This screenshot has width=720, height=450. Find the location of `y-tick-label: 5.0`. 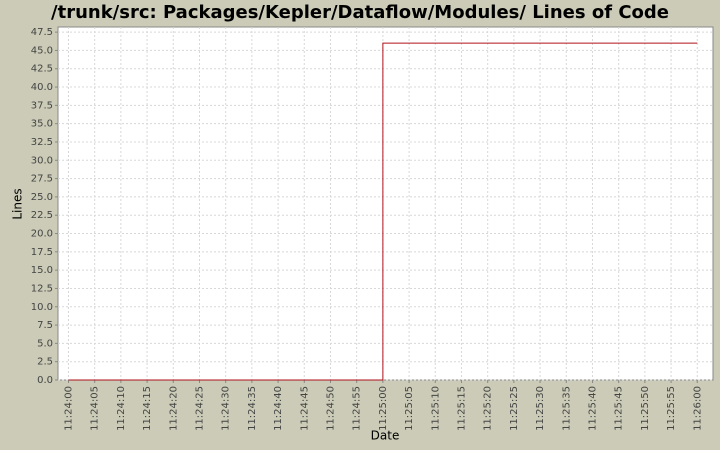

y-tick-label: 5.0 is located at coordinates (45, 343).